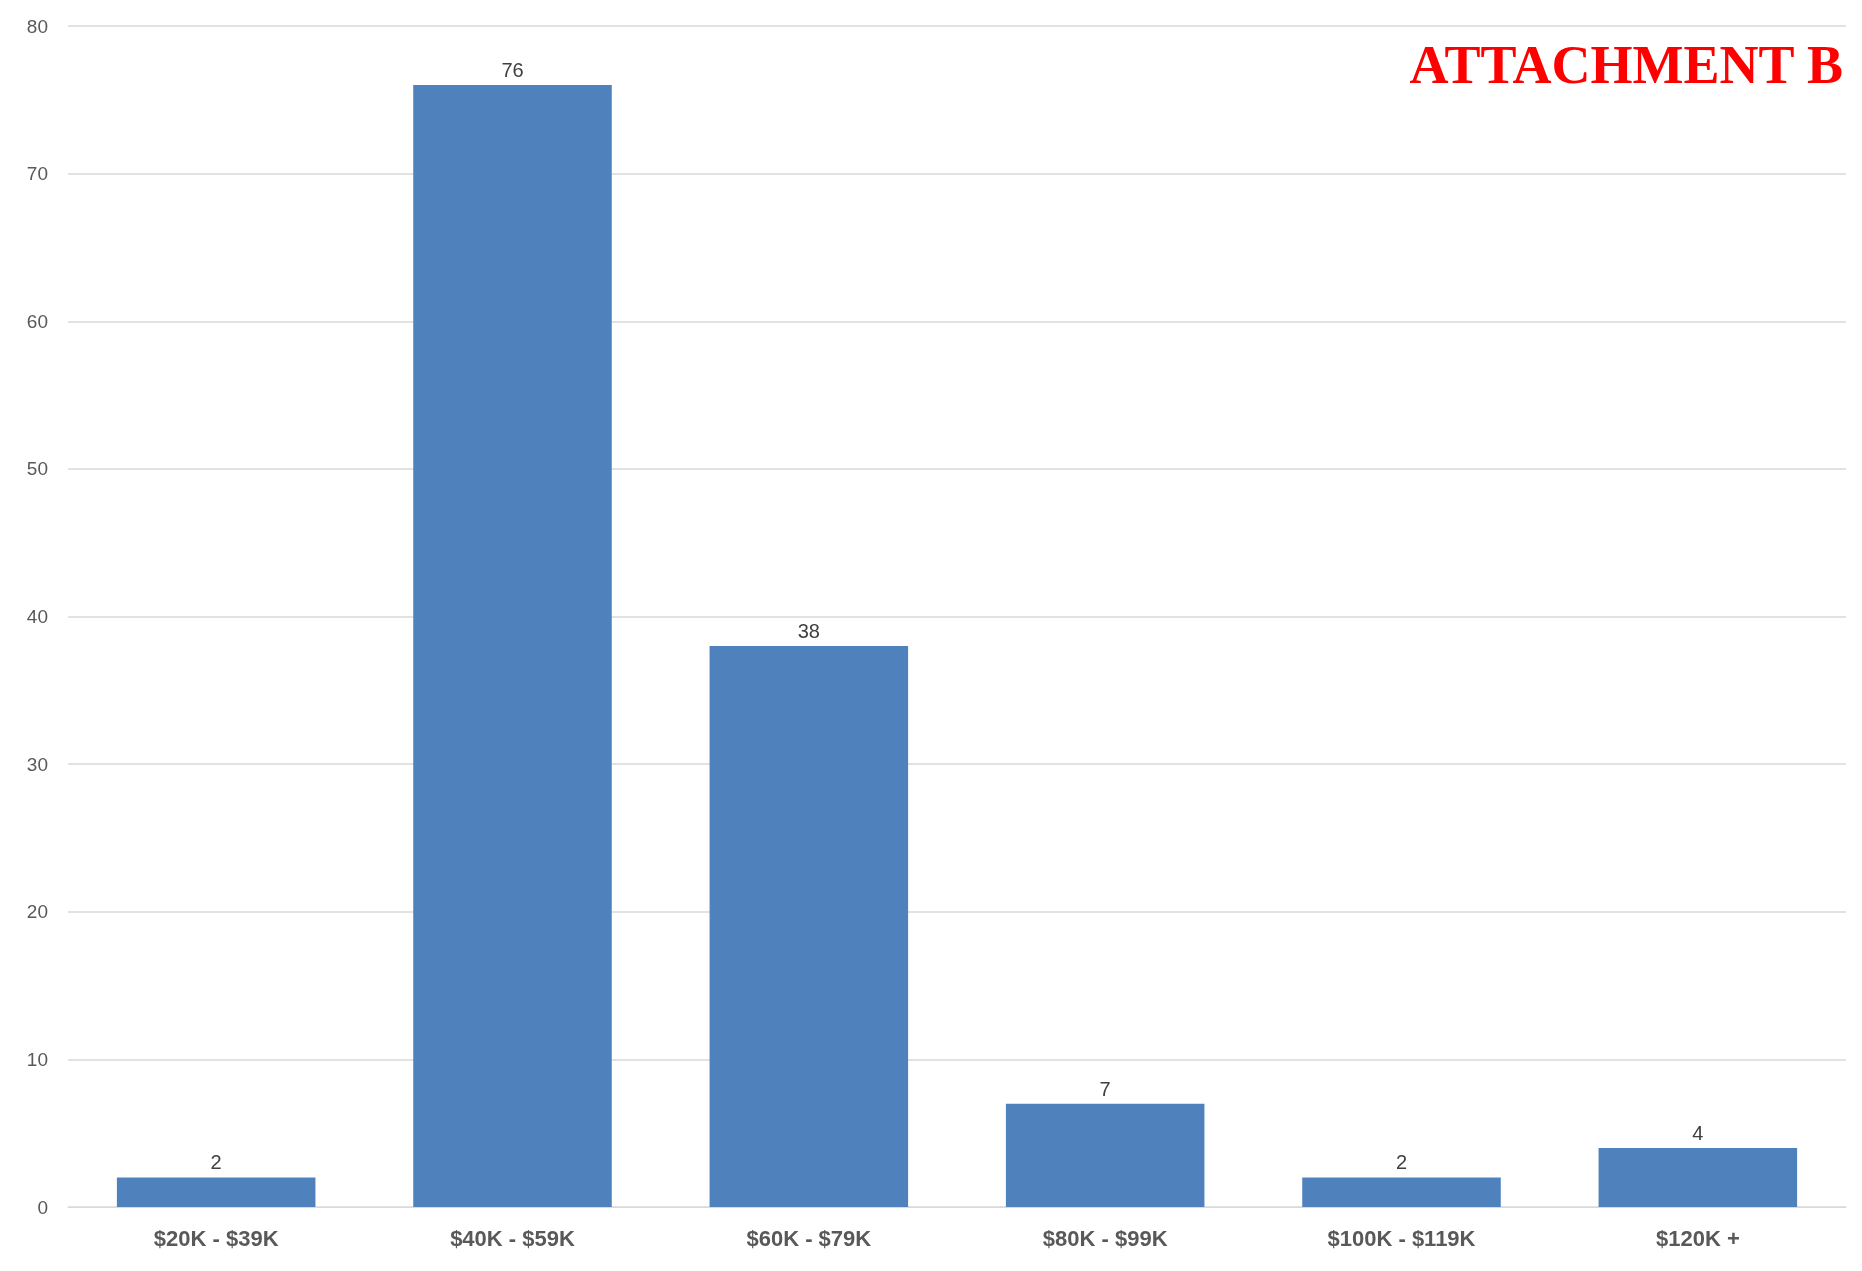 This screenshot has width=1862, height=1271. Describe the element at coordinates (1626, 65) in the screenshot. I see `annotation: ATTACHMENT B` at that location.